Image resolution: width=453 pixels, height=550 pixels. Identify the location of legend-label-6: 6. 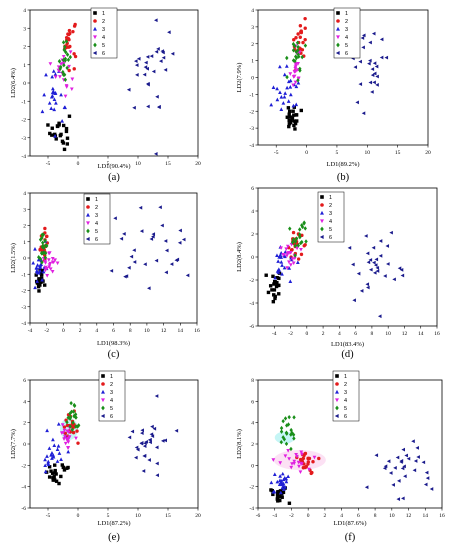
(346, 54).